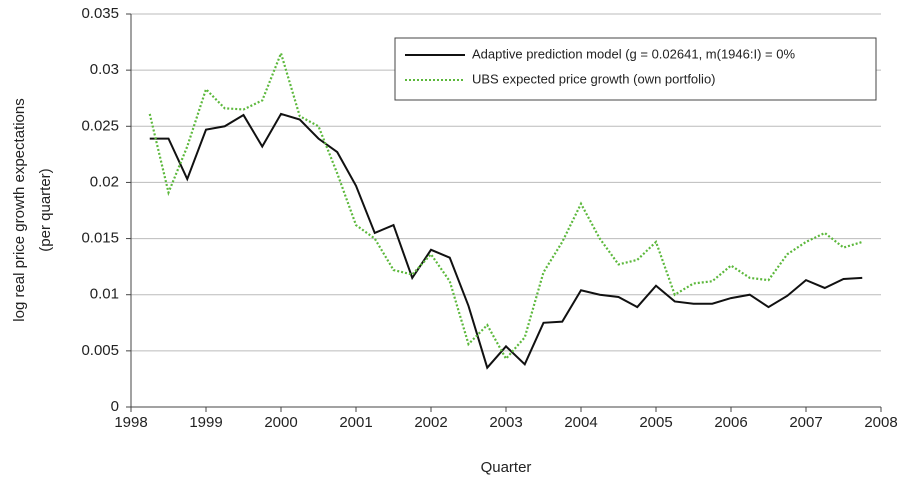 The image size is (904, 479). Describe the element at coordinates (104, 294) in the screenshot. I see `y-tick-label: 0.01` at that location.